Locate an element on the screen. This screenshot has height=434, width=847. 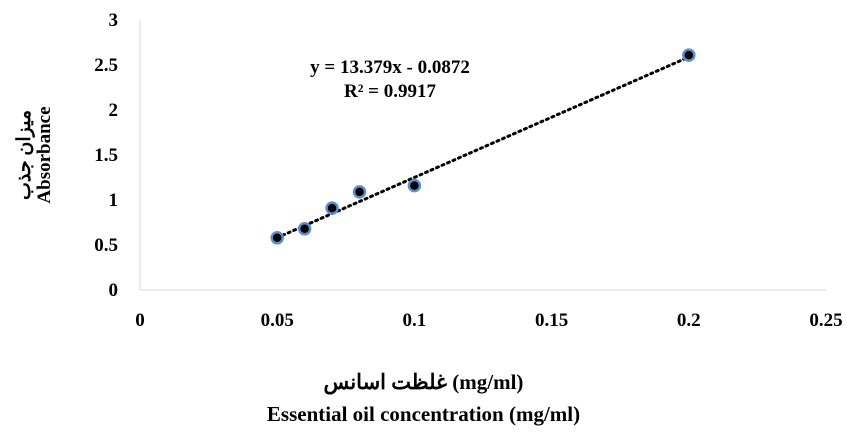
x-tick-label: 0 is located at coordinates (140, 320).